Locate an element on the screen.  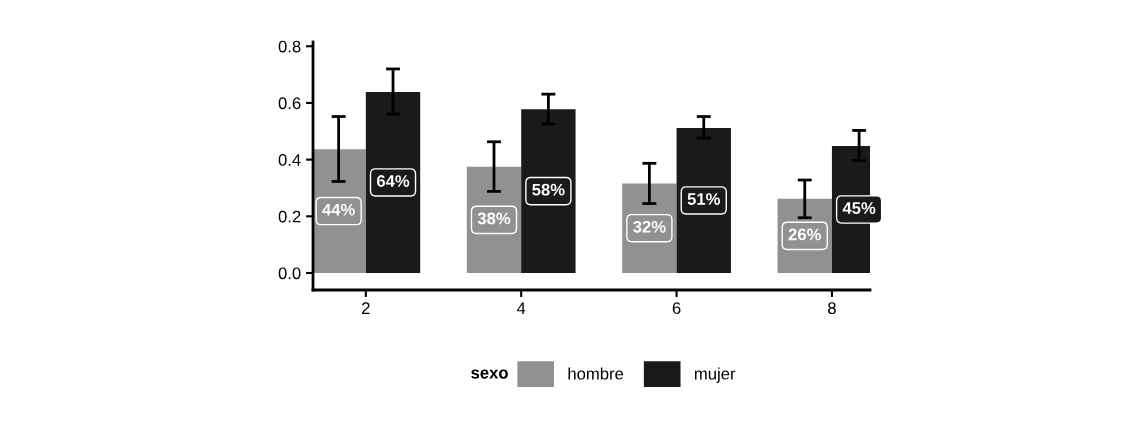
legend-label: hombre is located at coordinates (596, 373).